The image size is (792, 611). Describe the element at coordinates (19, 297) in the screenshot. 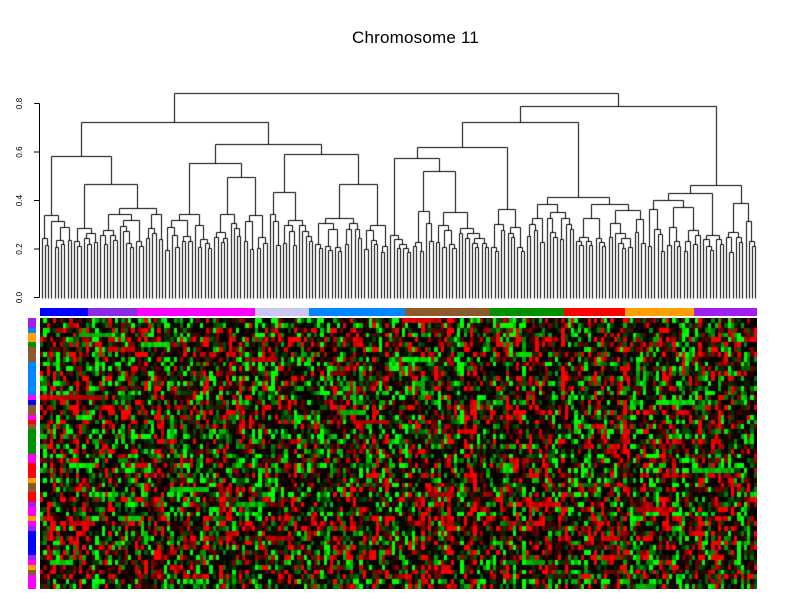

I see `axis-tick-label: 0.0` at that location.